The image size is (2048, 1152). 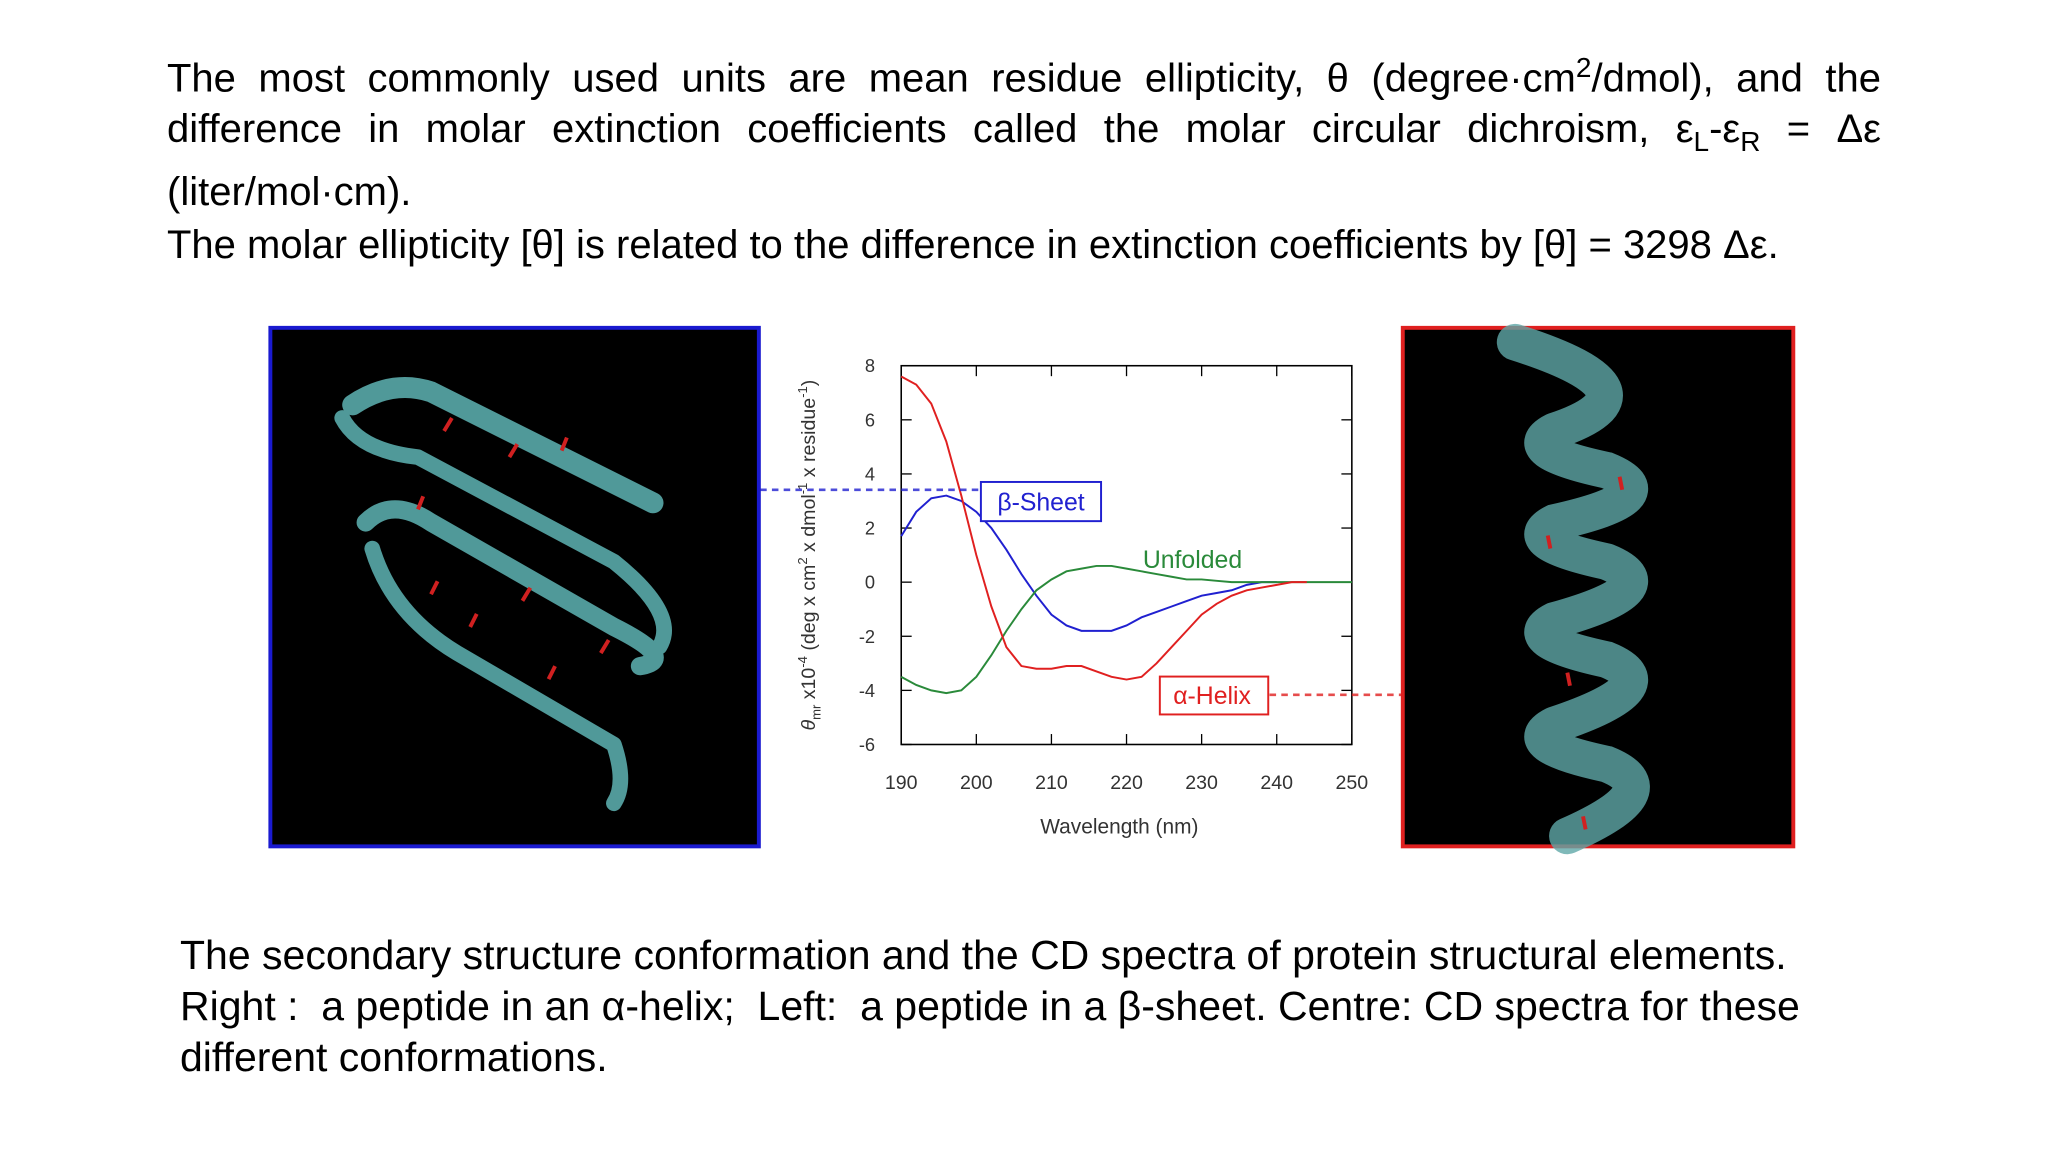 I want to click on text: (deg x cm, so click(x=809, y=610).